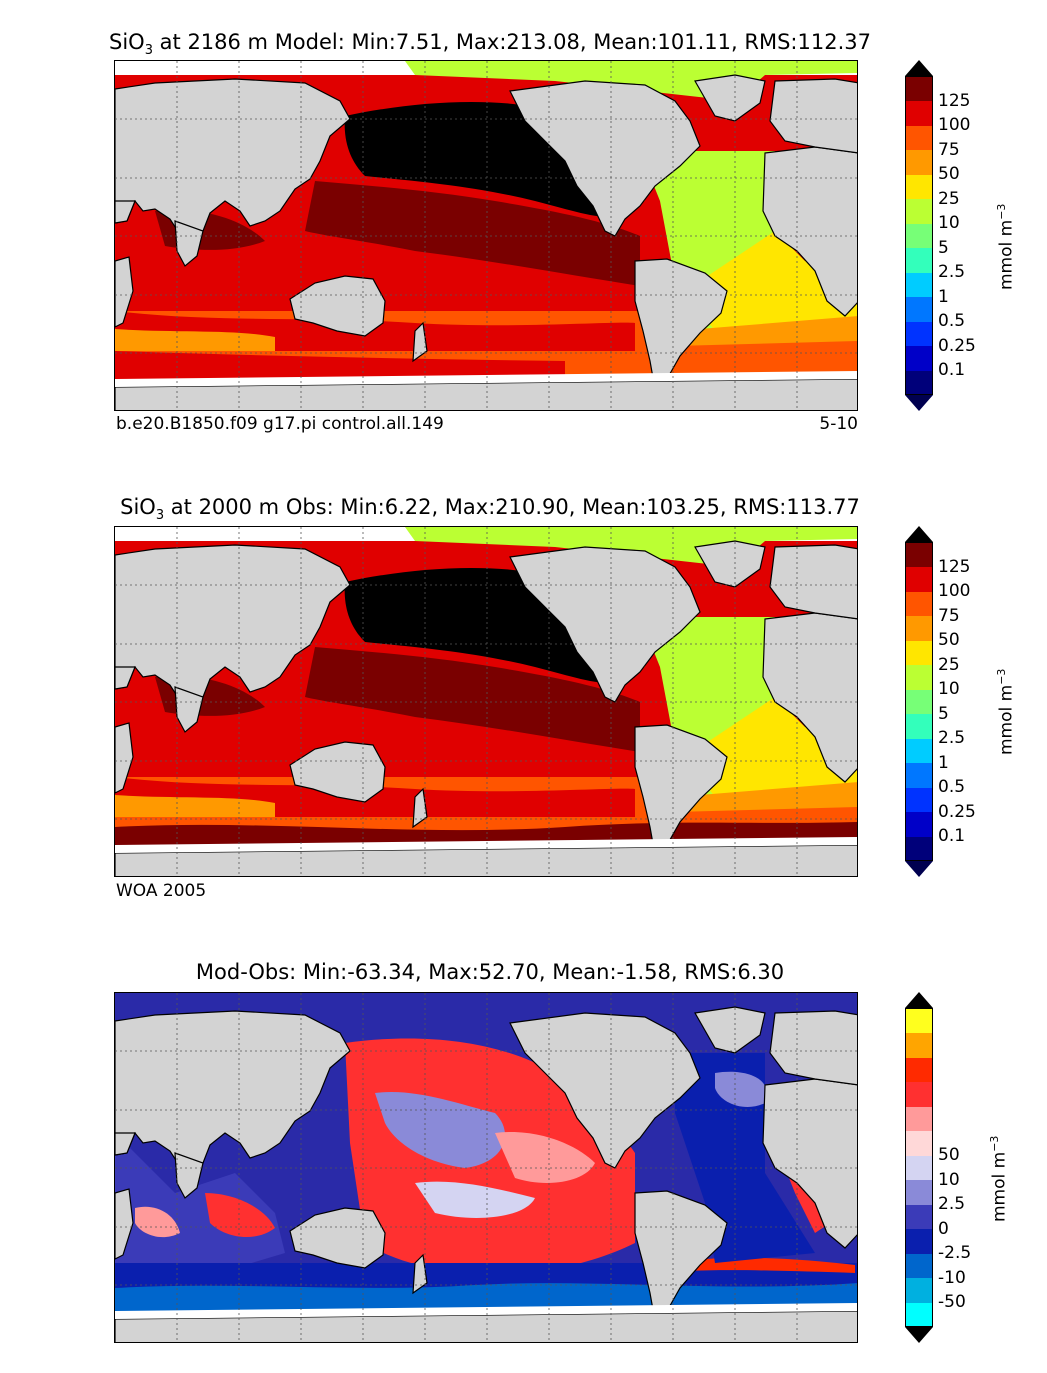  I want to click on colorbar-tick-label: 50, so click(949, 1155).